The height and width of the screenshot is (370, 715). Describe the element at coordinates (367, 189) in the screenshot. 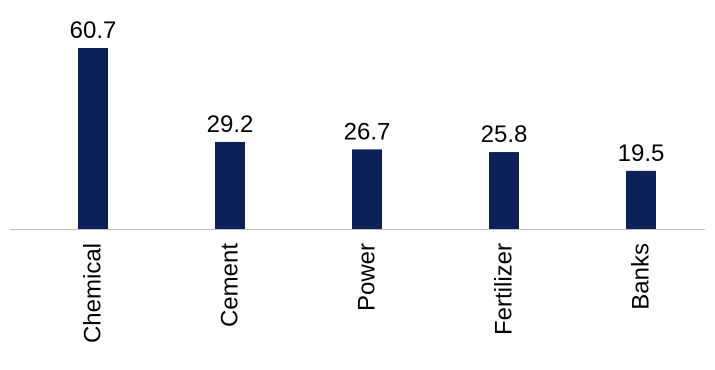

I see `bar-power` at that location.